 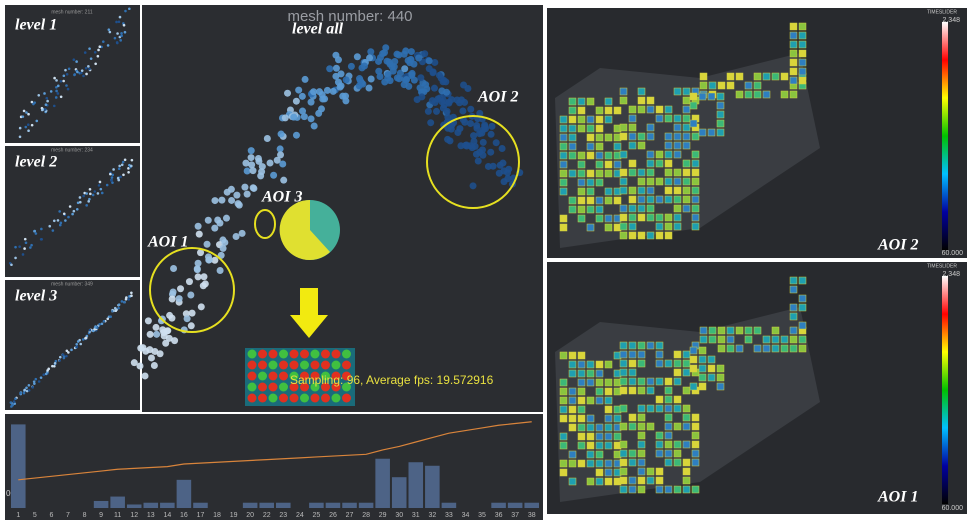 What do you see at coordinates (953, 508) in the screenshot?
I see `scale-min: 60.000` at bounding box center [953, 508].